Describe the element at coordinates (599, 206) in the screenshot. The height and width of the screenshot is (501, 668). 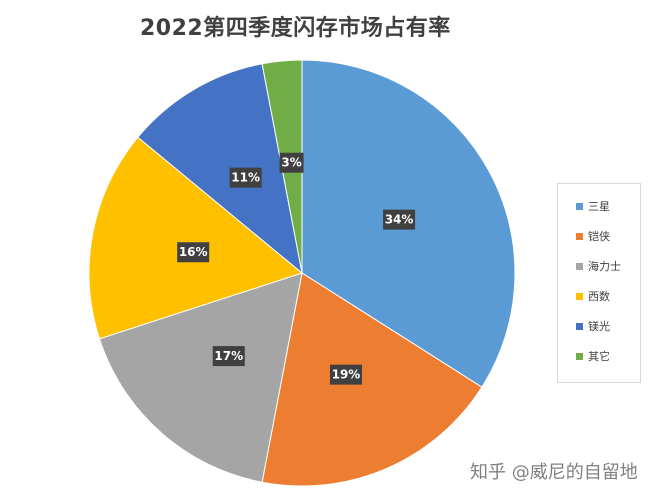
I see `legend-label: 三星` at that location.